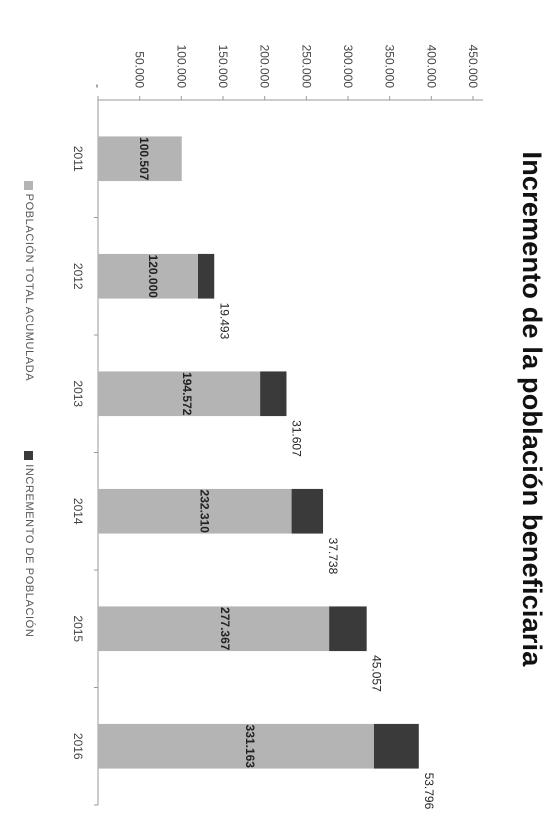  Describe the element at coordinates (187, 394) in the screenshot. I see `data-label-poblacion-total: 194.572` at that location.